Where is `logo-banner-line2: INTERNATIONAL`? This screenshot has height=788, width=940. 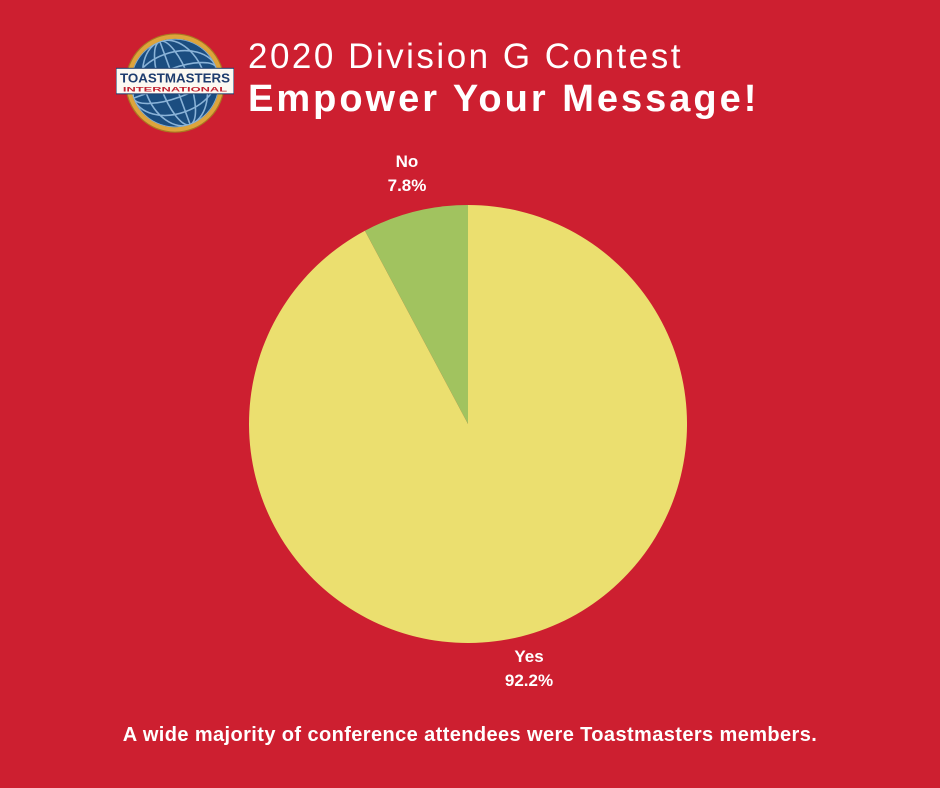 logo-banner-line2: INTERNATIONAL is located at coordinates (175, 89).